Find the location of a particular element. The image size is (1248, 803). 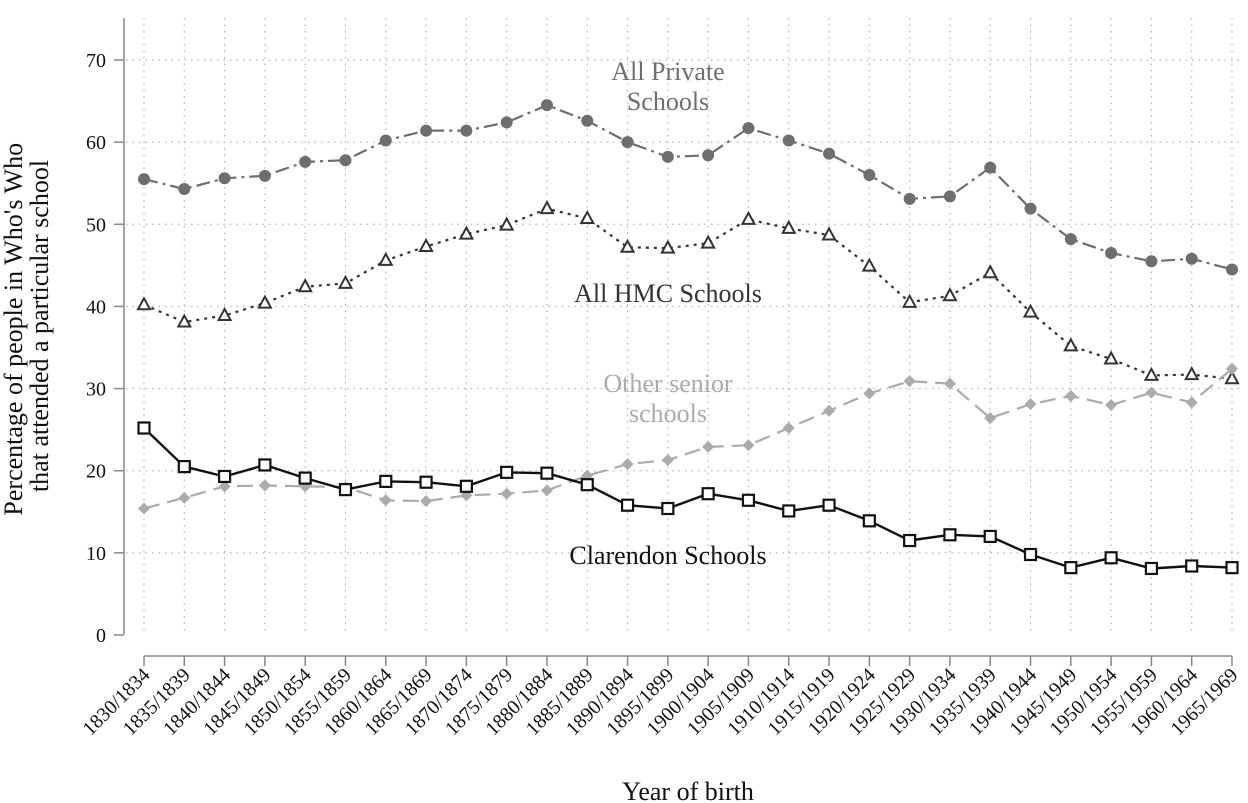

y-tick-label: 70 is located at coordinates (96, 61).